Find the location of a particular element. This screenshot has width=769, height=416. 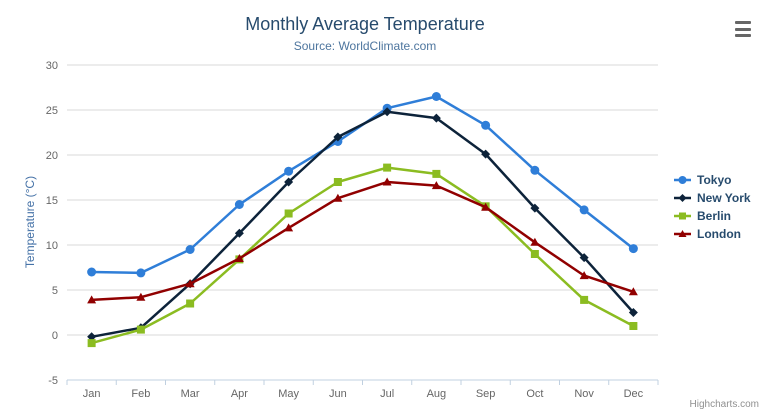

legend-label: Tokyo is located at coordinates (714, 179).